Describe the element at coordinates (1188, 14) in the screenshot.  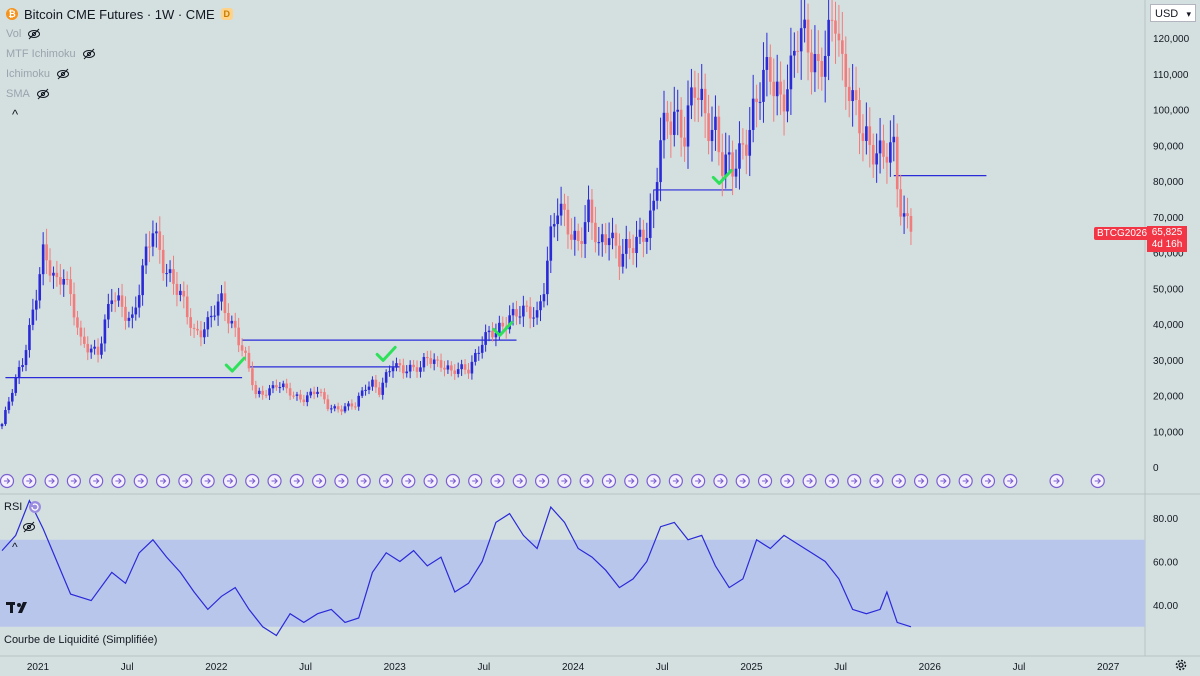
I see `chevron-down-icon: ▾` at that location.